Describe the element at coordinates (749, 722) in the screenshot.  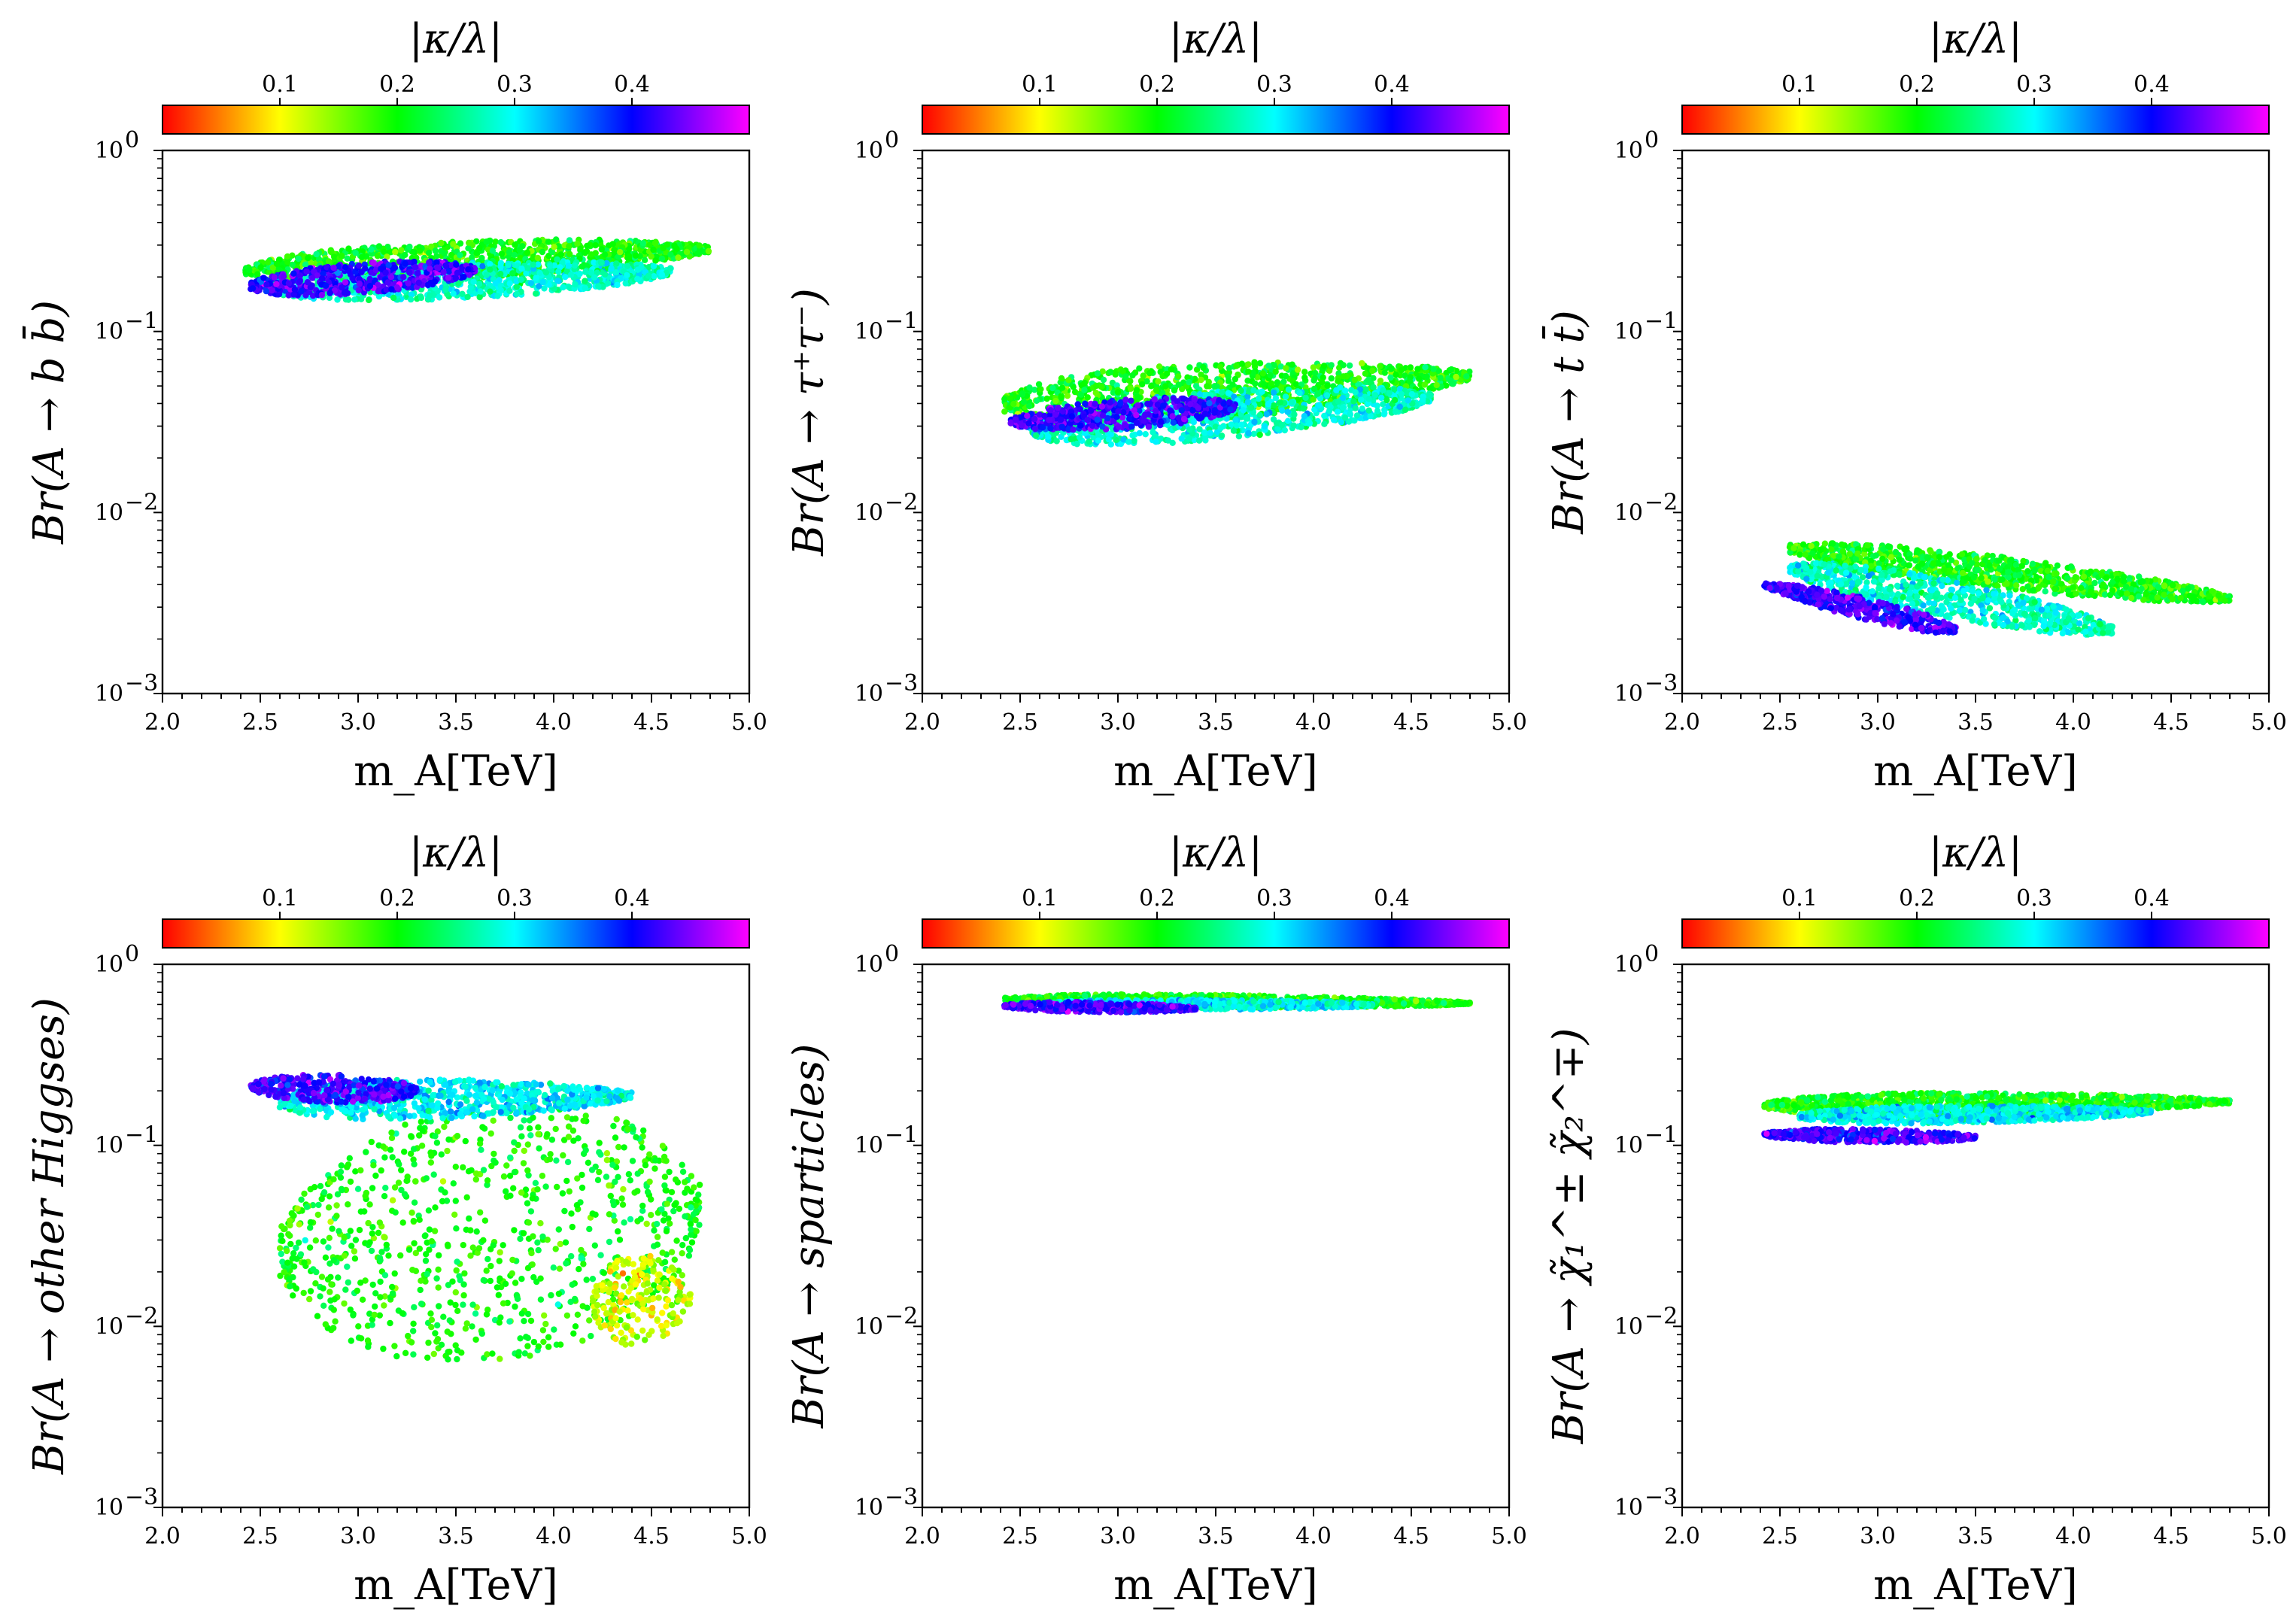
I see `x-tick-label: 5.0` at that location.